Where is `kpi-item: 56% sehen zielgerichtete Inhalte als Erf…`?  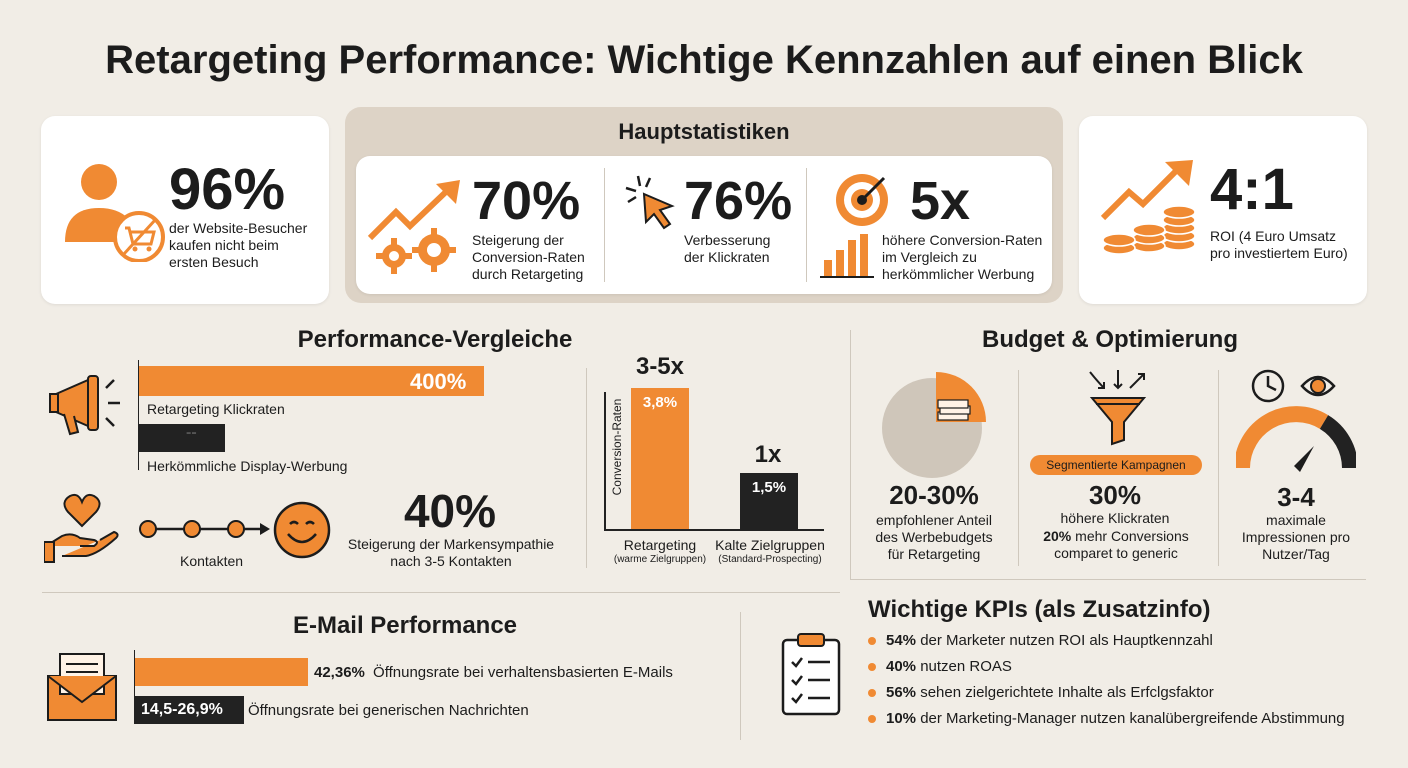
kpi-item: 56% sehen zielgerichtete Inhalte als Erf… is located at coordinates (1123, 697).